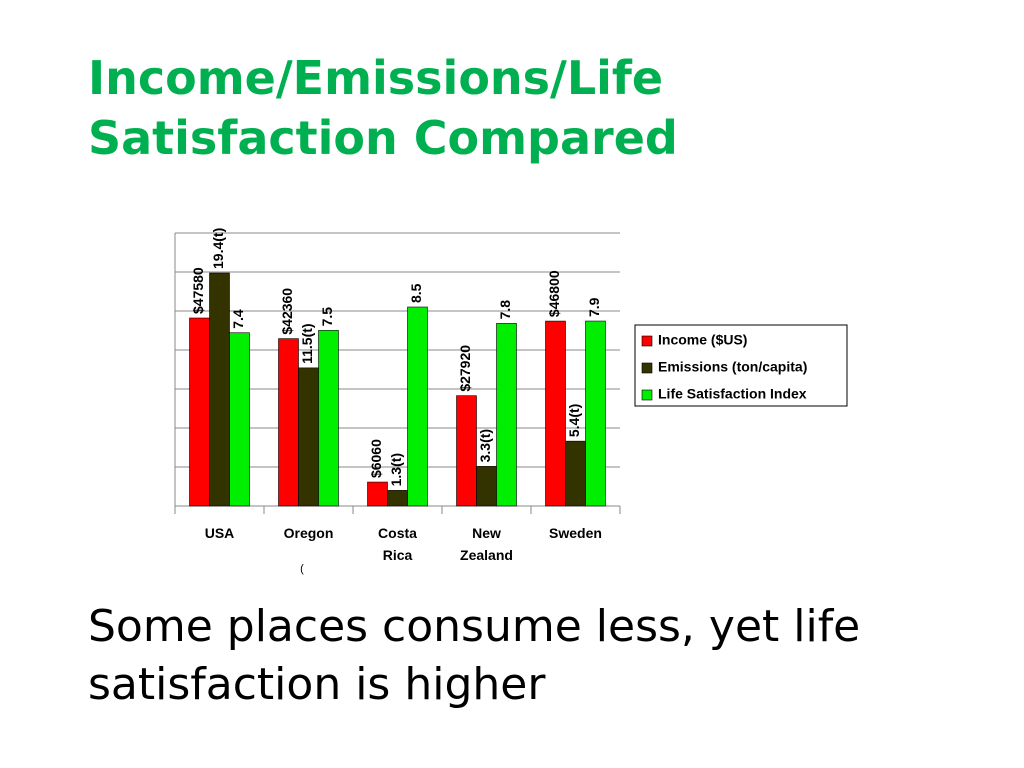 This screenshot has height=768, width=1024. I want to click on value-label: 1.3(t), so click(396, 469).